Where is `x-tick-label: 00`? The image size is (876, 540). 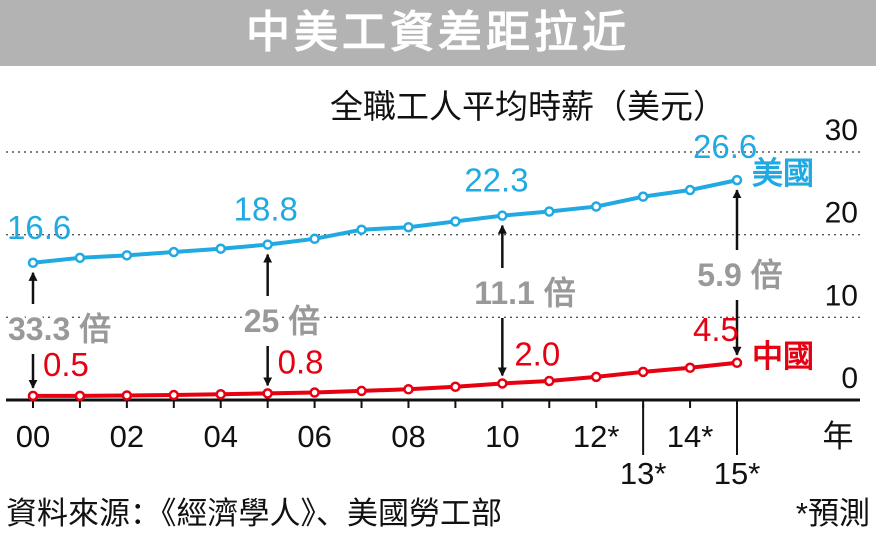 x-tick-label: 00 is located at coordinates (33, 436).